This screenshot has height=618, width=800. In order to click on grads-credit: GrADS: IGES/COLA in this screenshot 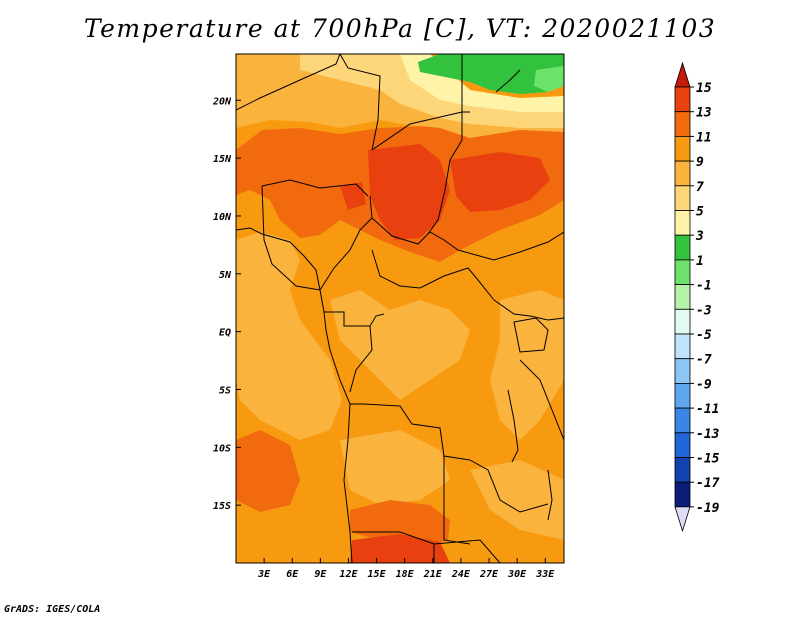, I will do `click(52, 609)`.